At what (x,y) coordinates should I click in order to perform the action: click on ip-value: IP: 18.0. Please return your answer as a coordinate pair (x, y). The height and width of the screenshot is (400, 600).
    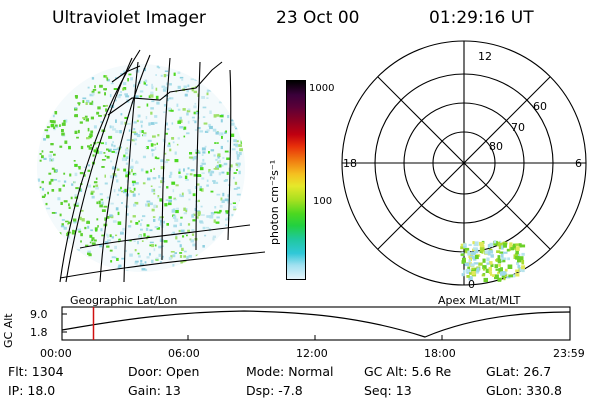
    Looking at the image, I should click on (32, 390).